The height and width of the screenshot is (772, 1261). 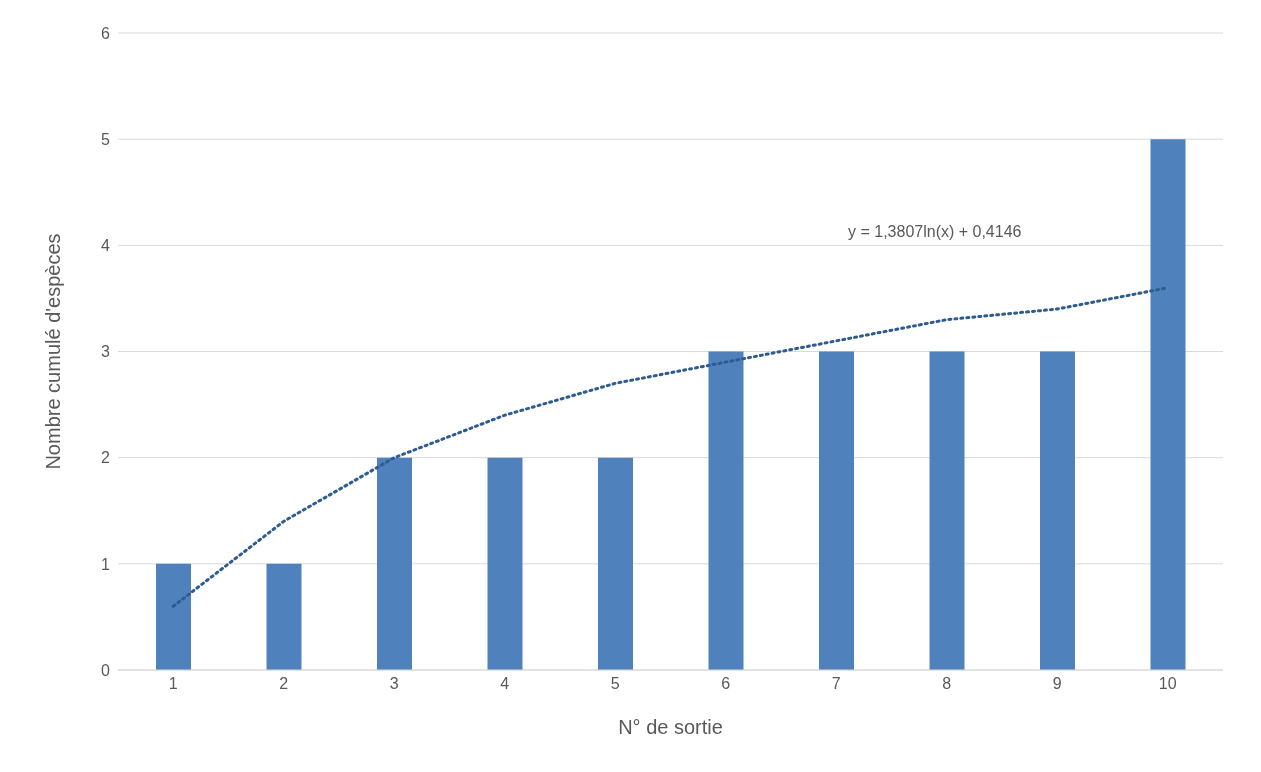 I want to click on annotation: y = 1,3807ln(x) + 0,4146, so click(x=935, y=232).